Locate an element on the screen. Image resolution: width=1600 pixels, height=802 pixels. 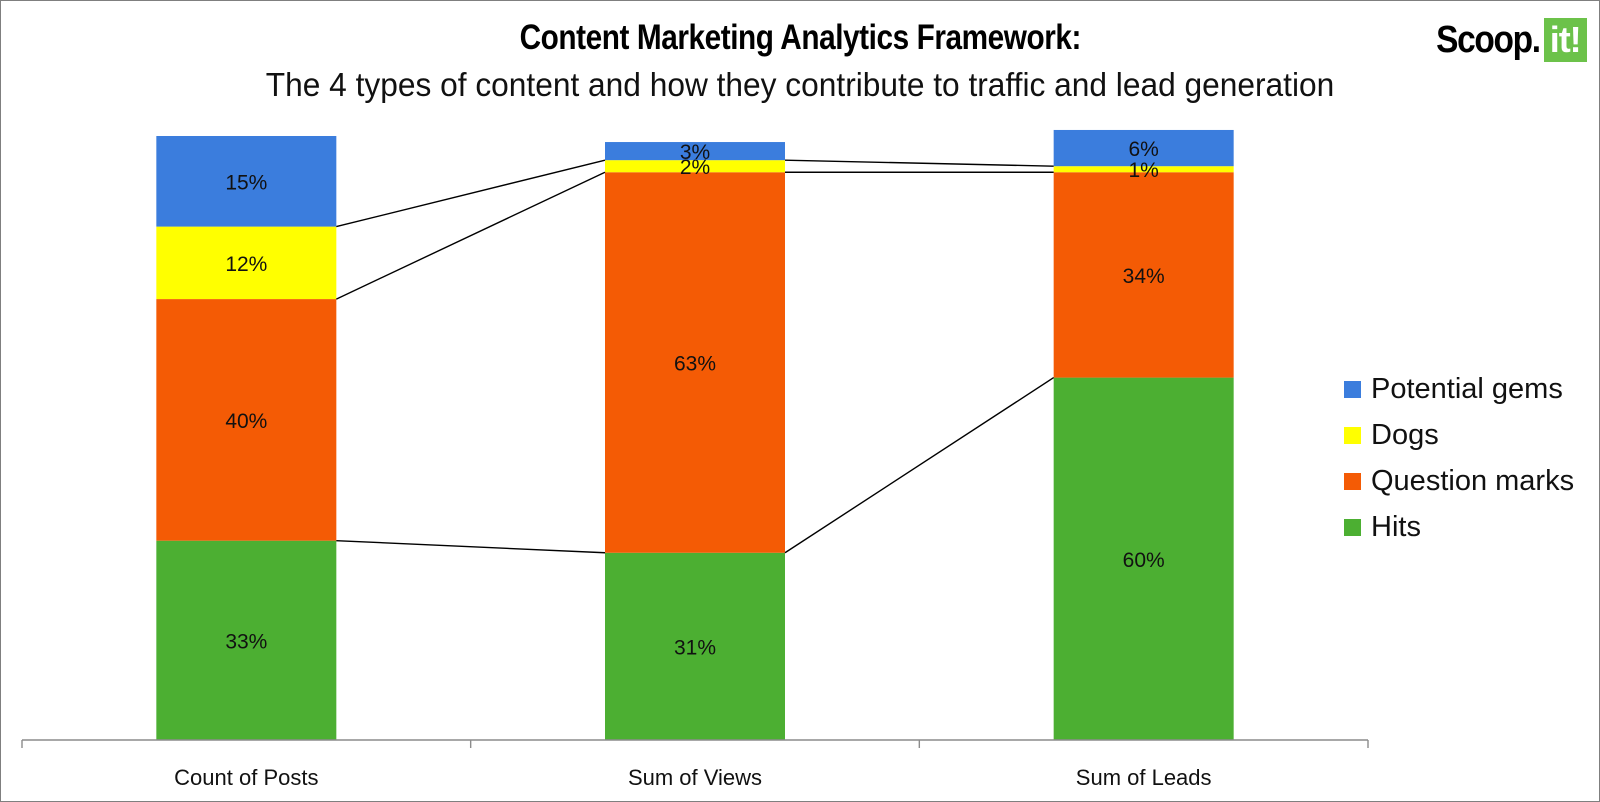
data-label: 31% is located at coordinates (695, 647).